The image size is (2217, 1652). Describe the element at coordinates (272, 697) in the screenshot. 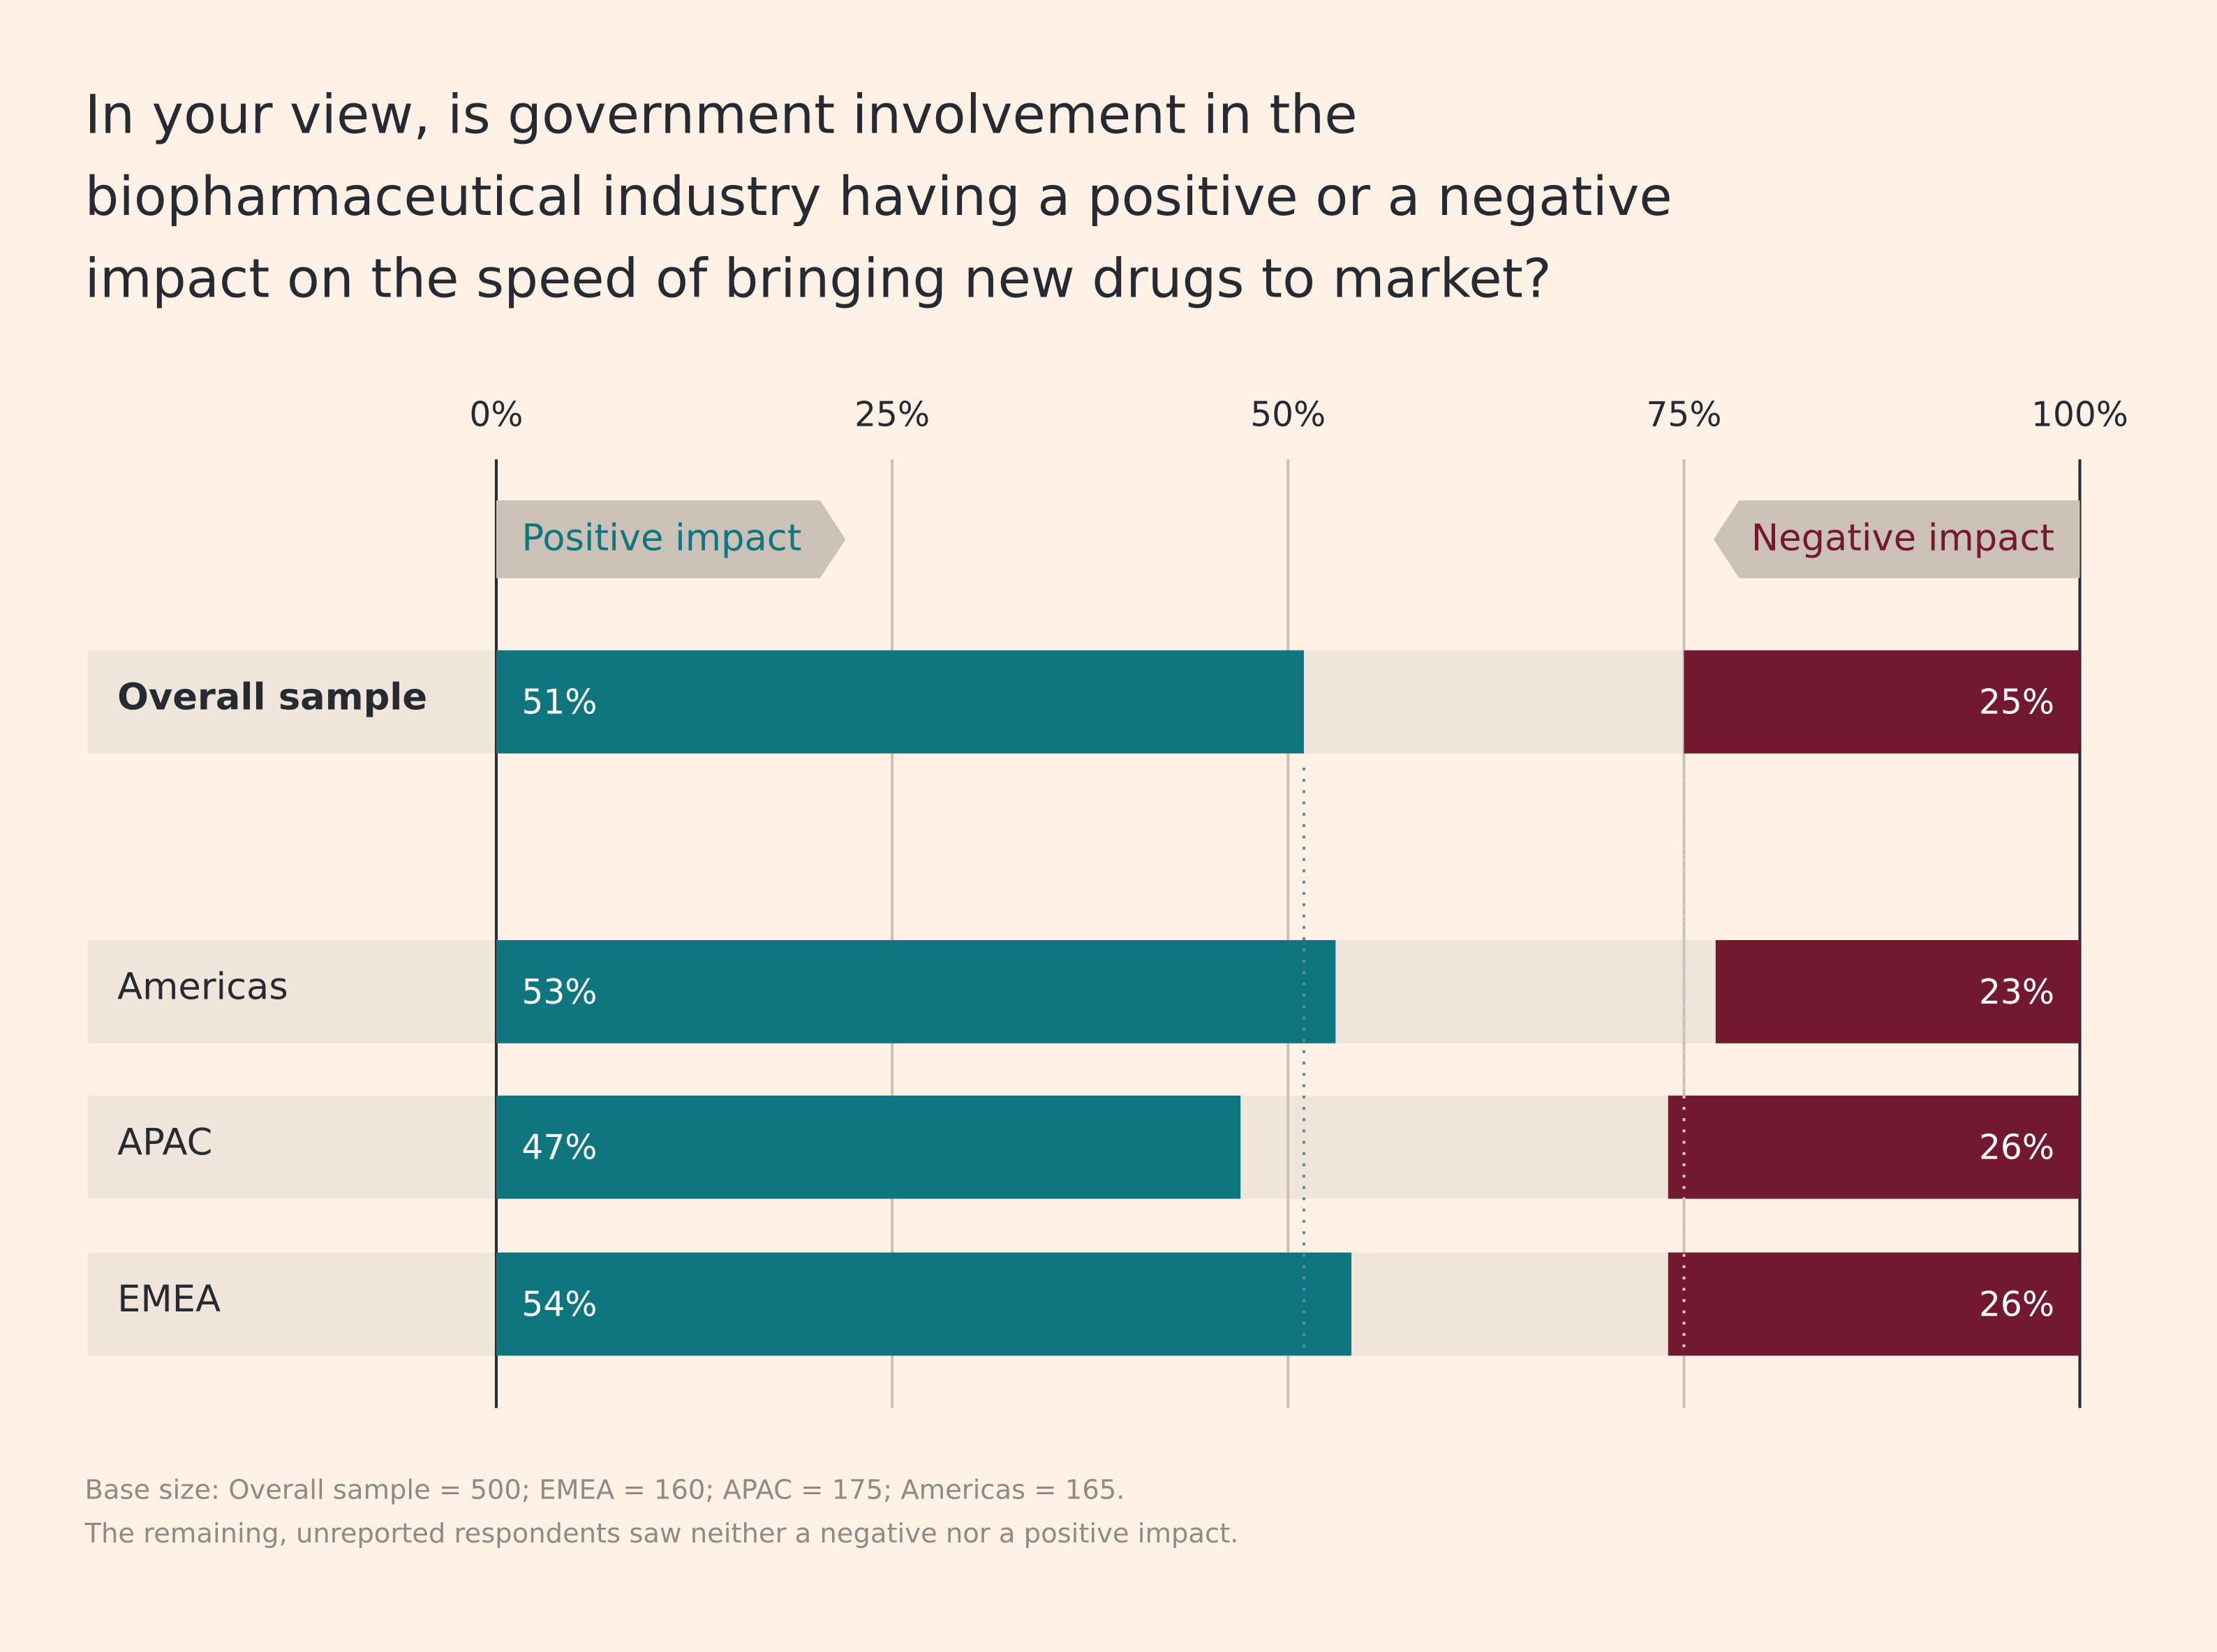

I see `row-label: Overall sample` at that location.